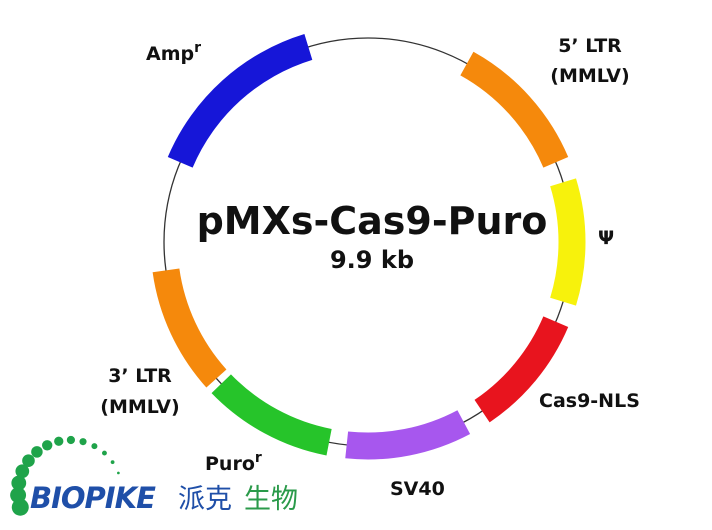 The width and height of the screenshot is (712, 530). Describe the element at coordinates (408, 435) in the screenshot. I see `feature-segment-sv40` at that location.